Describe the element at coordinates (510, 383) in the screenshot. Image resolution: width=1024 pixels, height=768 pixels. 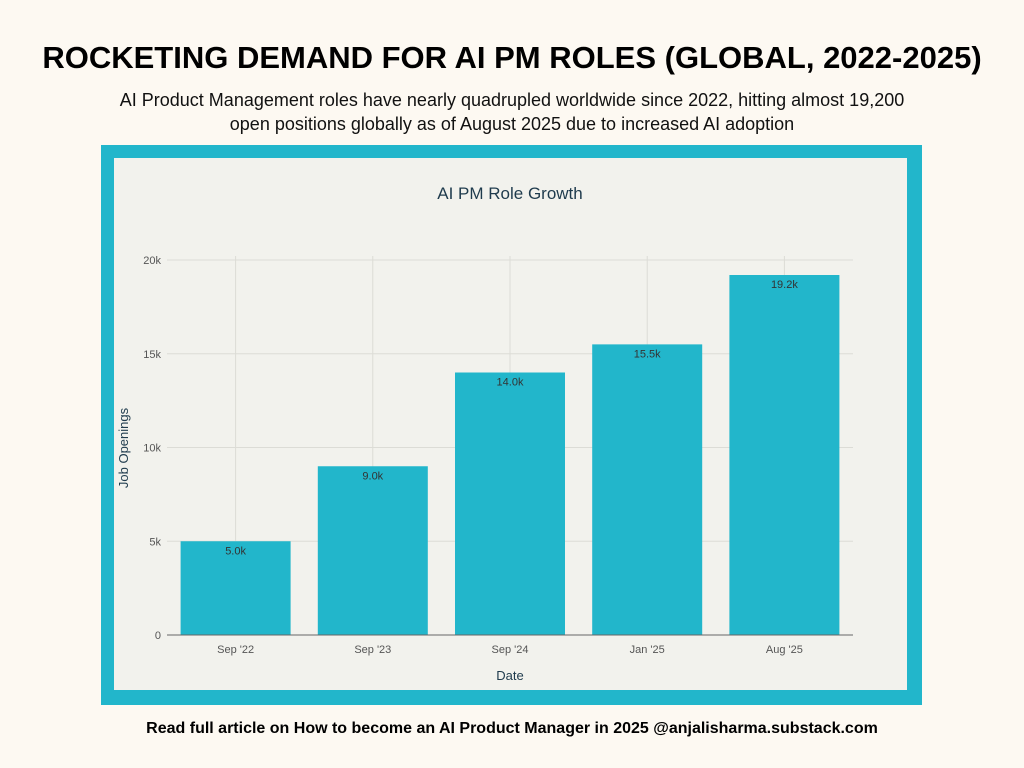
I see `data-label: 14.0k` at that location.